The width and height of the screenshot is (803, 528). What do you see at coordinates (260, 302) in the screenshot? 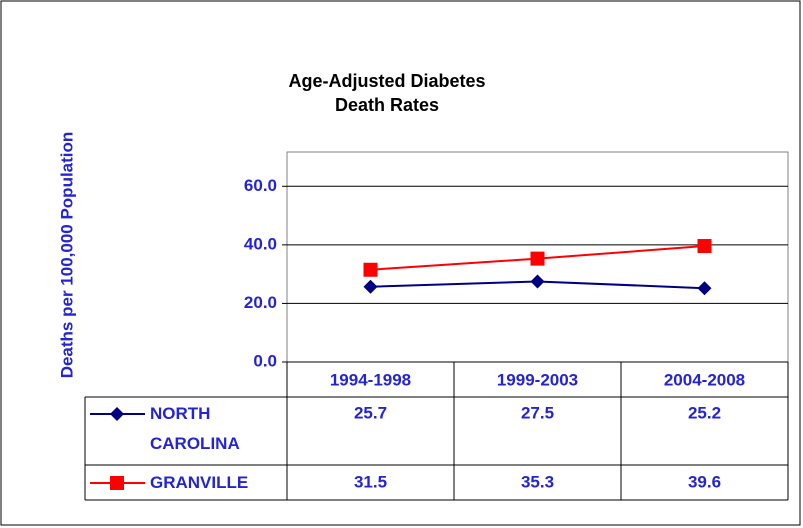
I see `y-tick-label: 20.0` at bounding box center [260, 302].